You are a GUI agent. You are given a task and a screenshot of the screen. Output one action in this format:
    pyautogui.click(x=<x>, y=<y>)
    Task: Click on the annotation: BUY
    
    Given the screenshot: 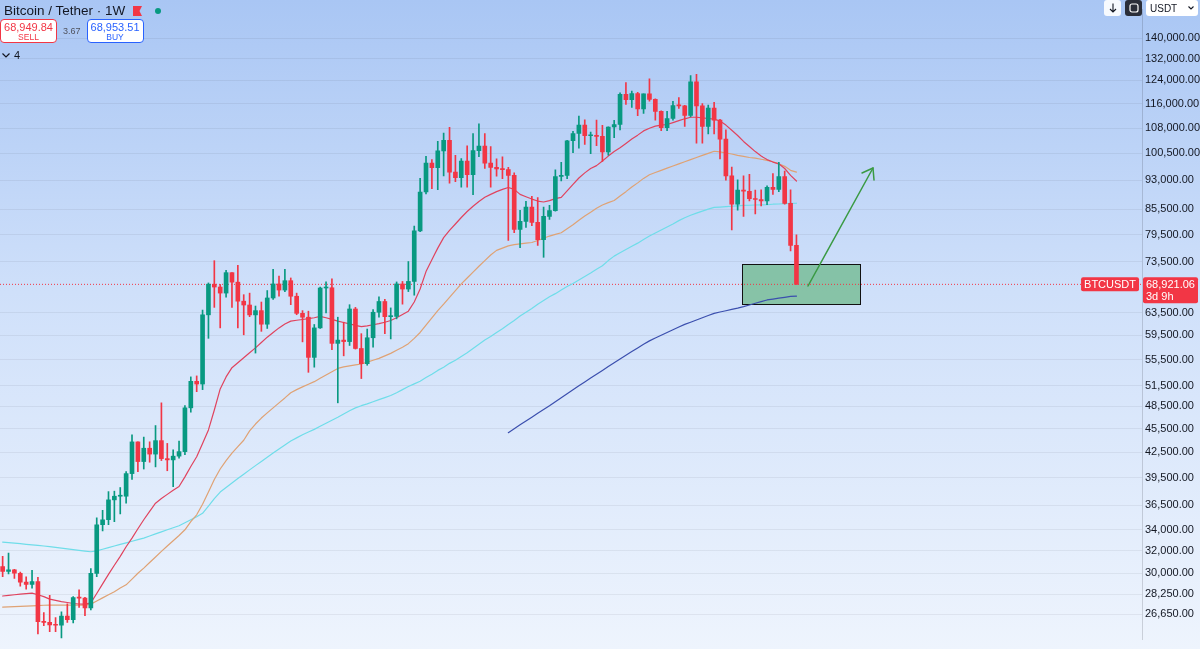 What is the action you would take?
    pyautogui.click(x=115, y=37)
    